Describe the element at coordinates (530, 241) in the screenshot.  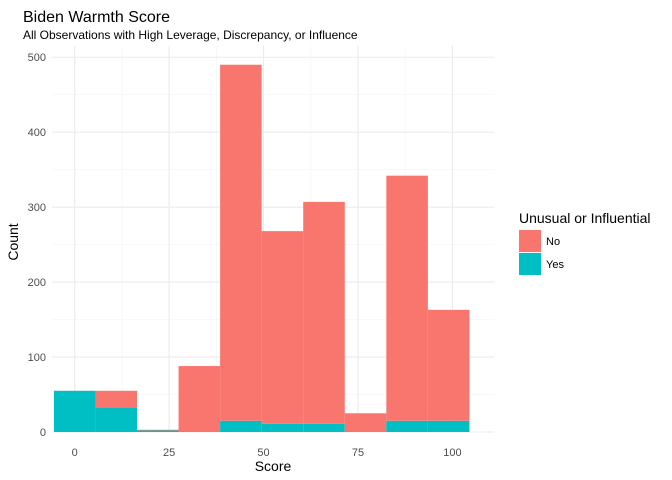
I see `legend-swatch-no` at that location.